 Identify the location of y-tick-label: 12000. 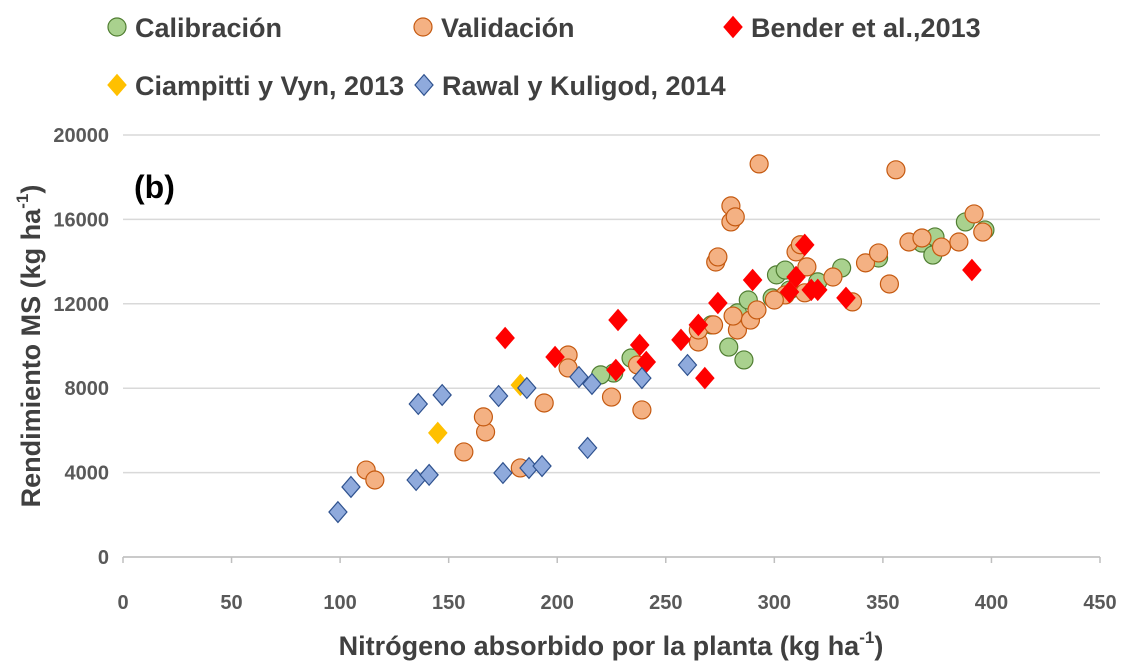
(81, 305).